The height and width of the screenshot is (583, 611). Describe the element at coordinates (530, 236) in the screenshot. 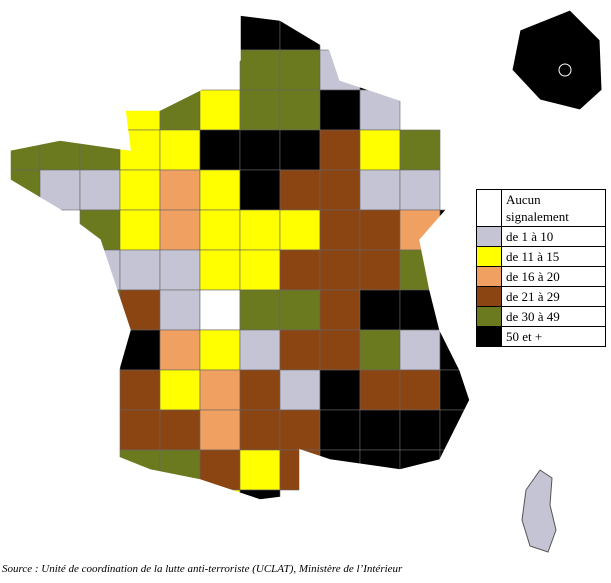

I see `legend-label: de 1 à 10` at that location.